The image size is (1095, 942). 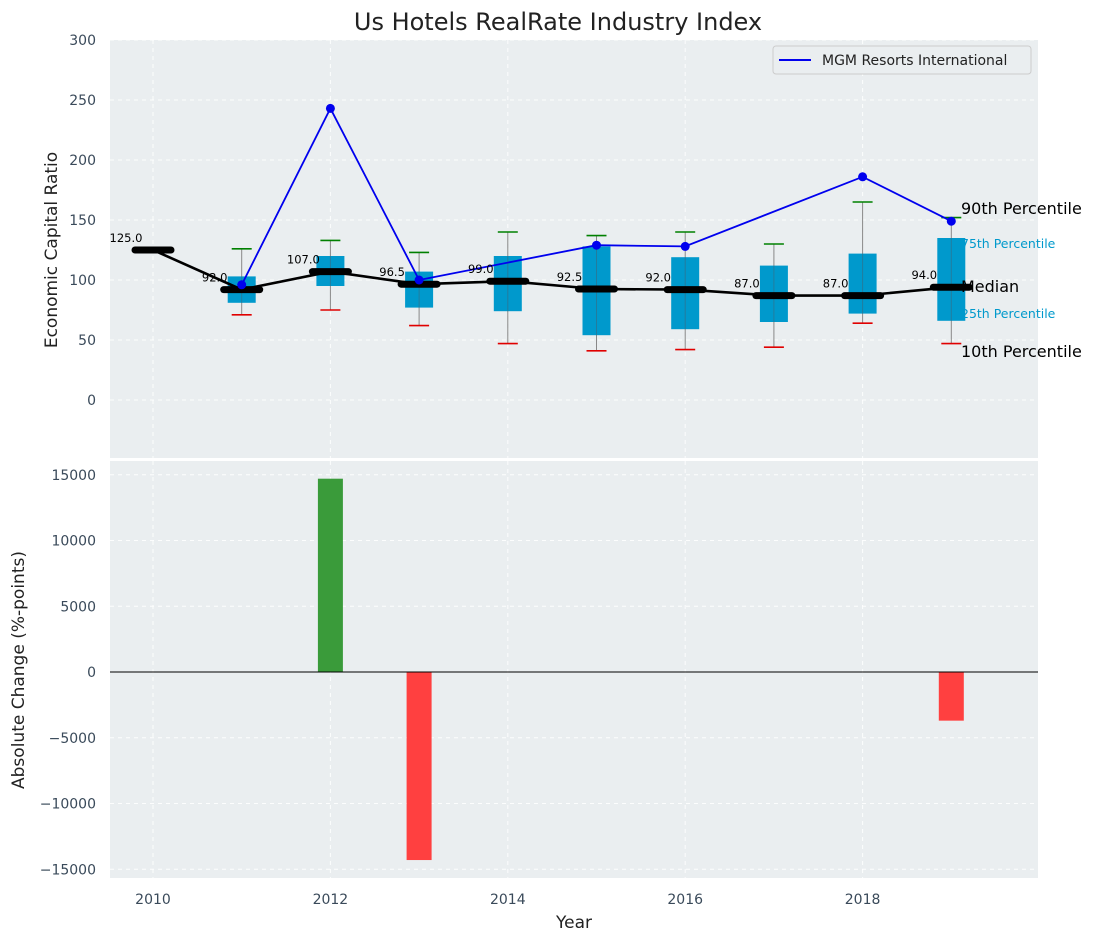 What do you see at coordinates (685, 900) in the screenshot?
I see `x-tick-label: 2016` at bounding box center [685, 900].